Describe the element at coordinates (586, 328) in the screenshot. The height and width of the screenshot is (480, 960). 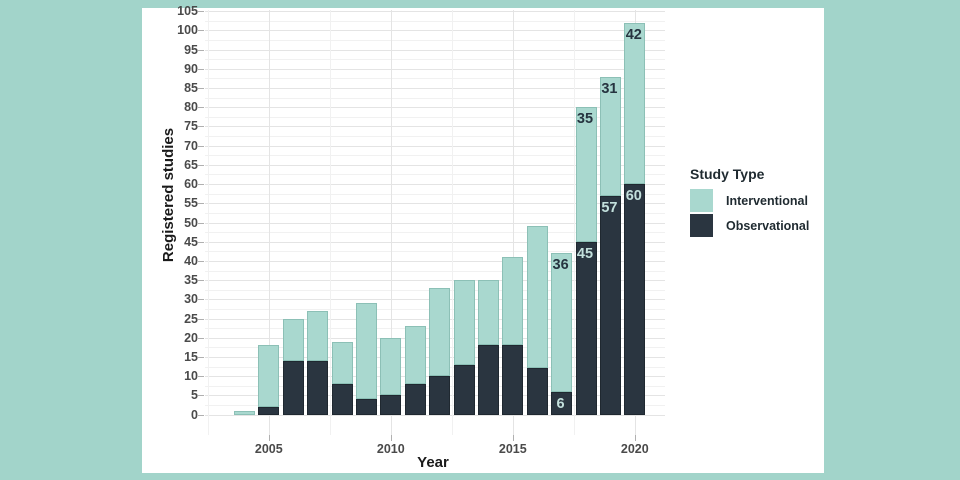
I see `bar-segment-observational-2018` at that location.